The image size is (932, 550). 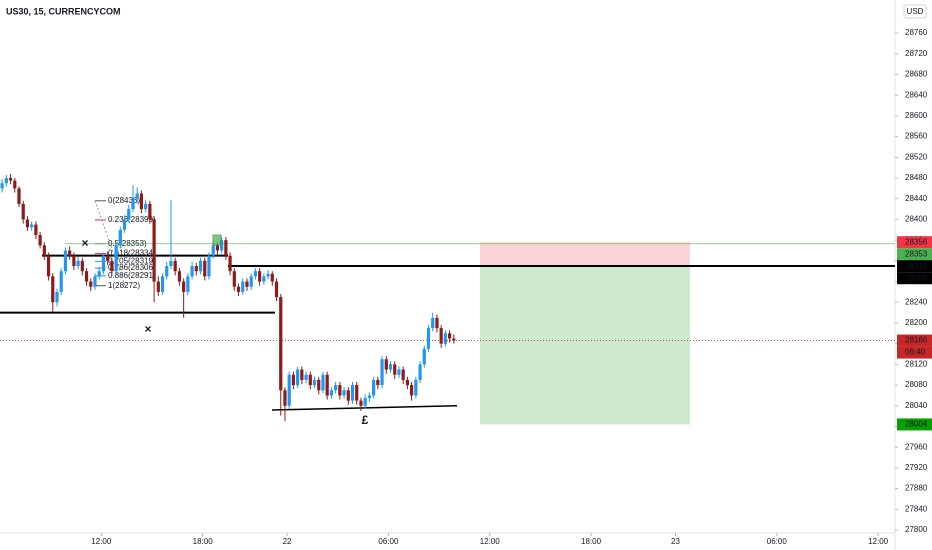 What do you see at coordinates (132, 253) in the screenshot?
I see `fib-label: 0.618(28334)` at bounding box center [132, 253].